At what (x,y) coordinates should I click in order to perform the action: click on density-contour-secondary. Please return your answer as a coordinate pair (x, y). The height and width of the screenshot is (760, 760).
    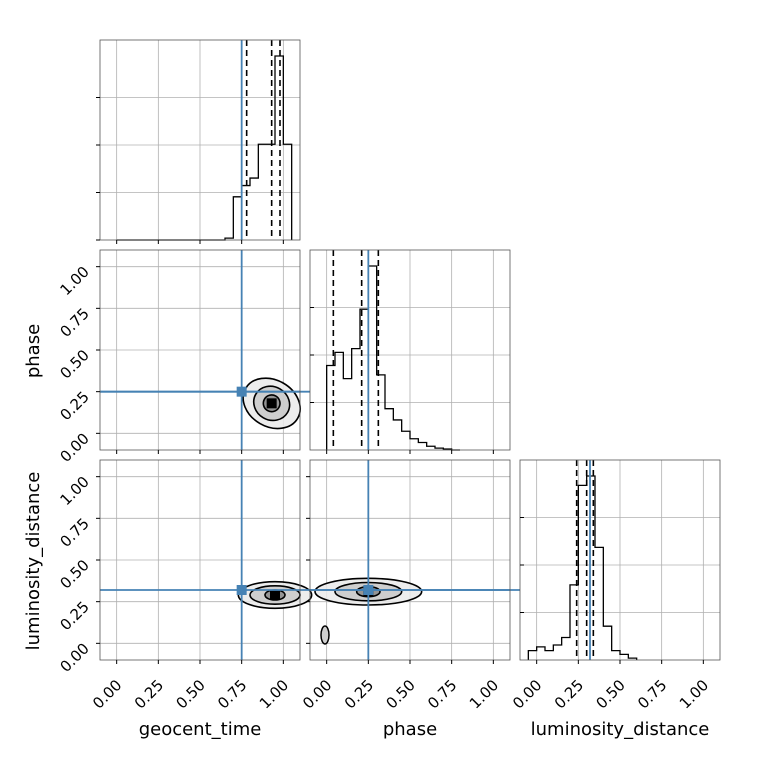
    Looking at the image, I should click on (325, 635).